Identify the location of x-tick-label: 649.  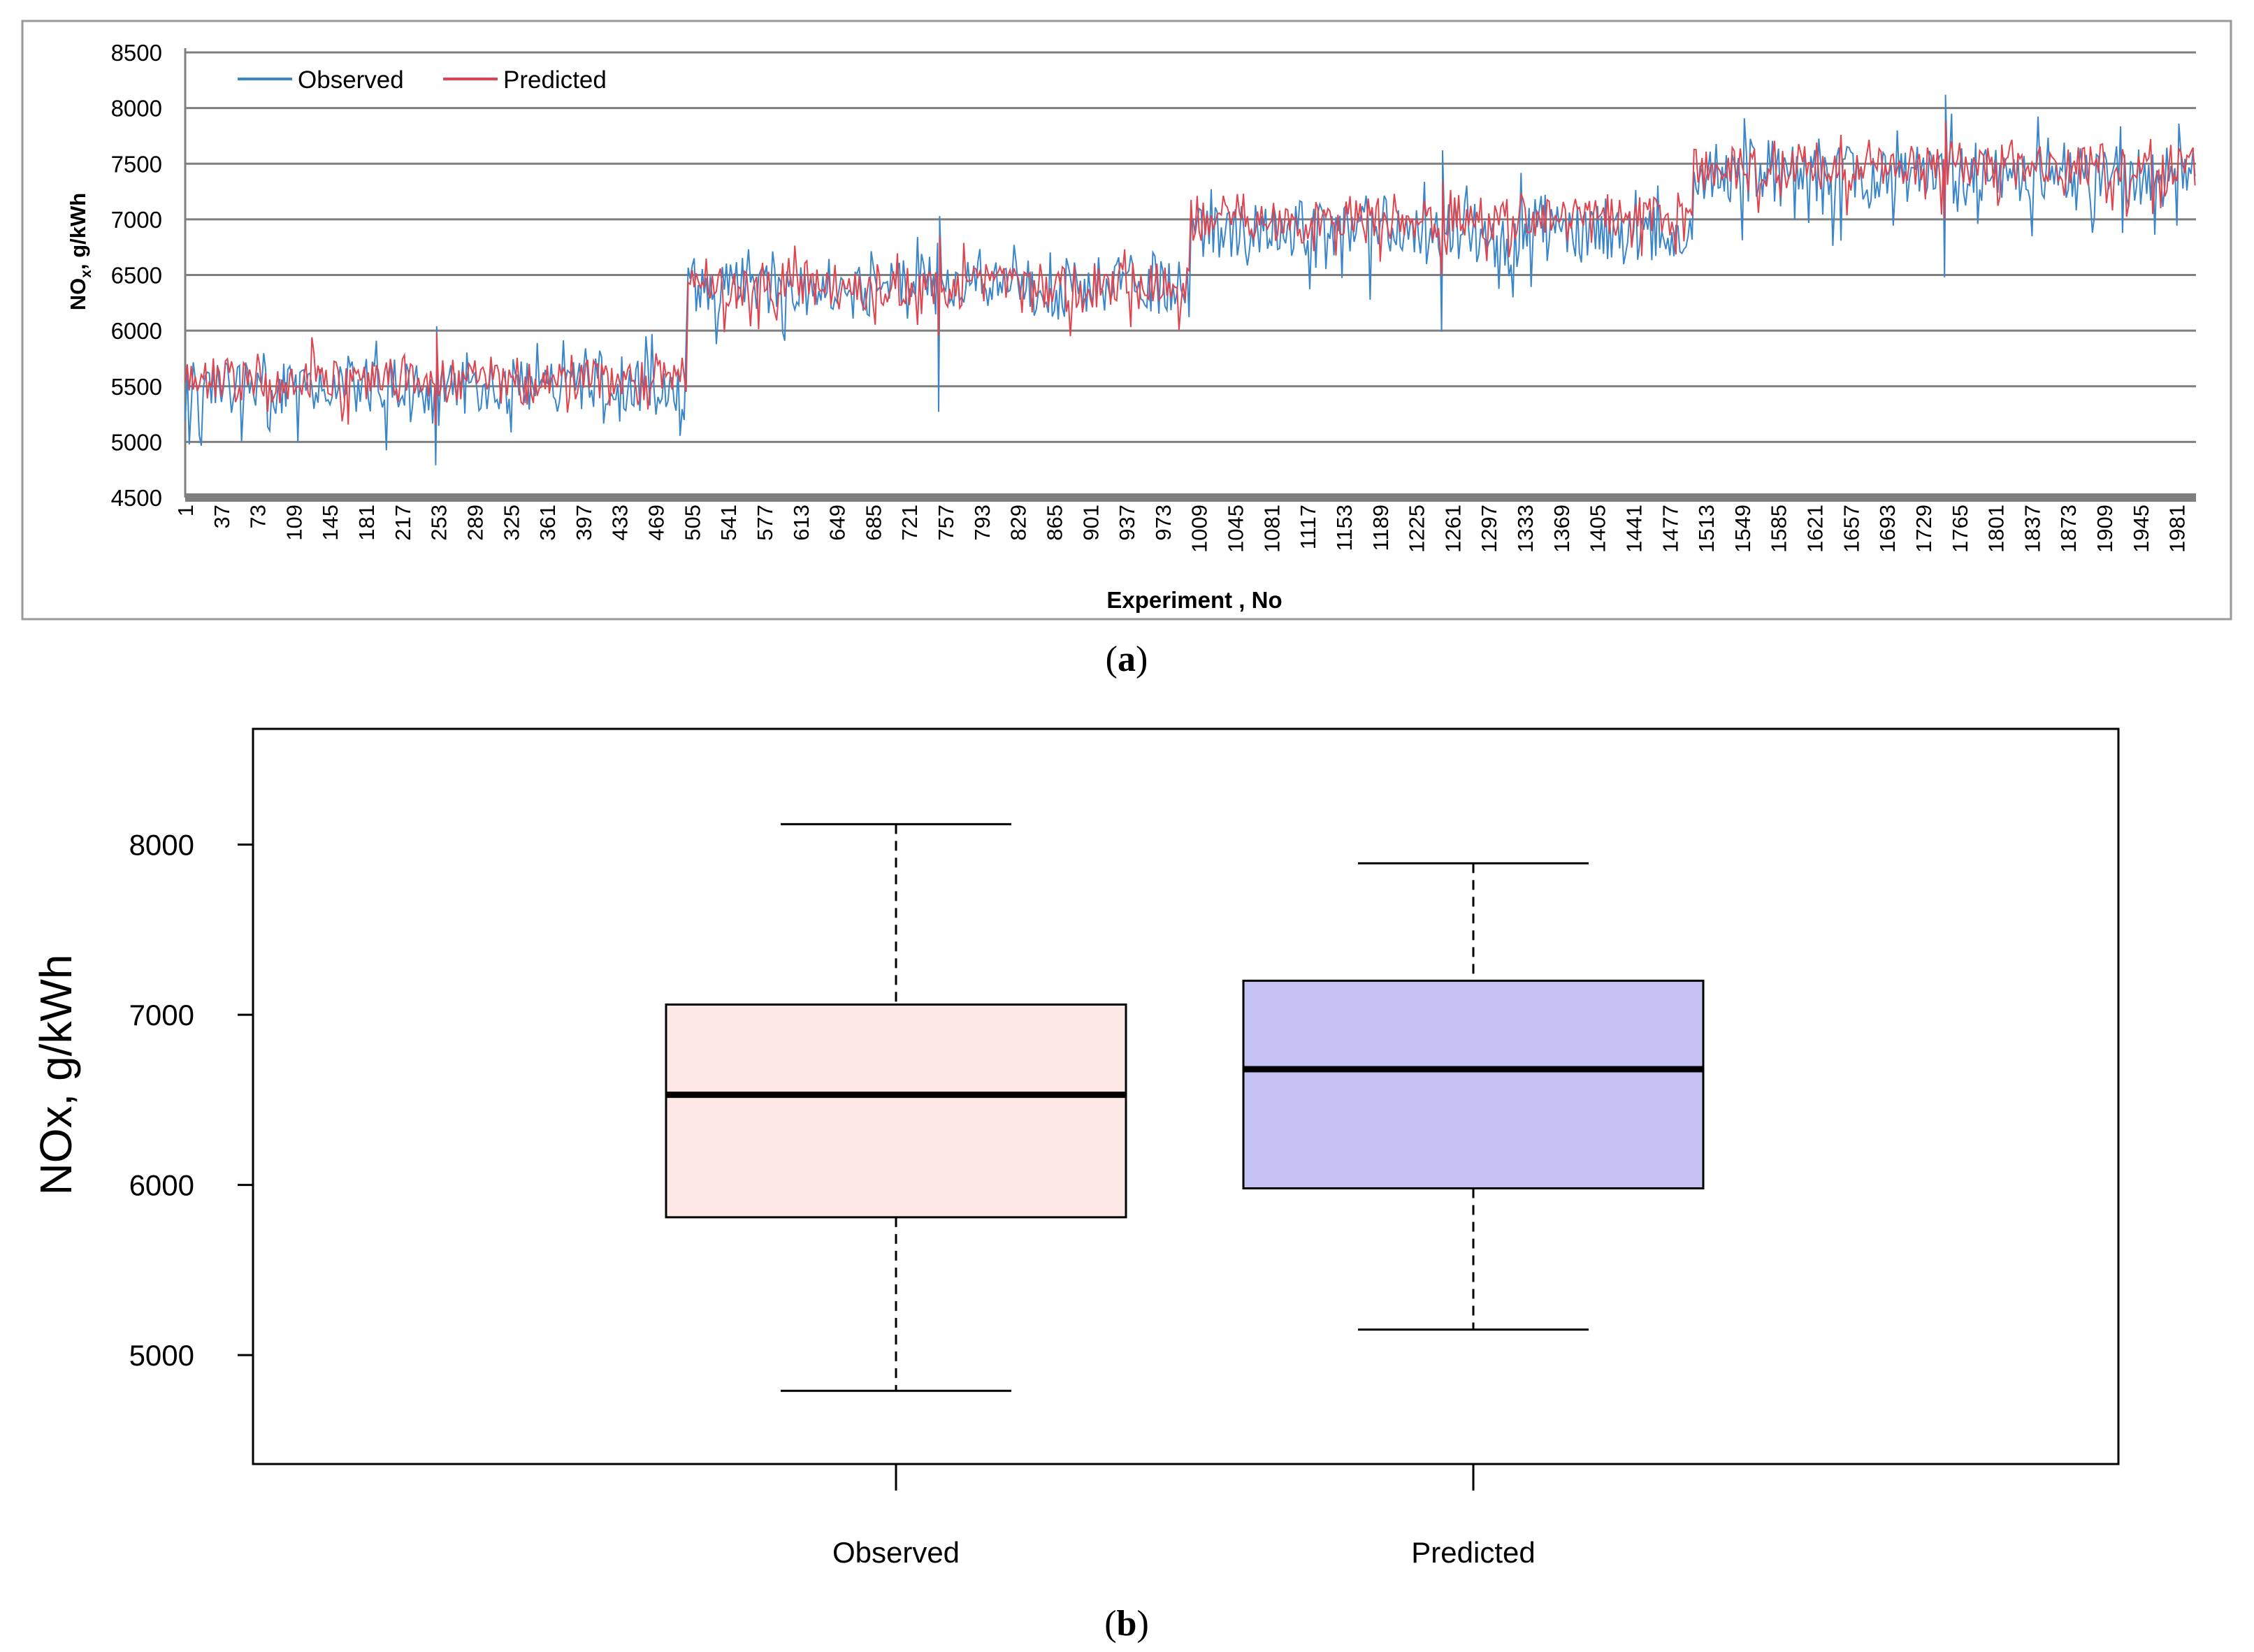
(837, 523).